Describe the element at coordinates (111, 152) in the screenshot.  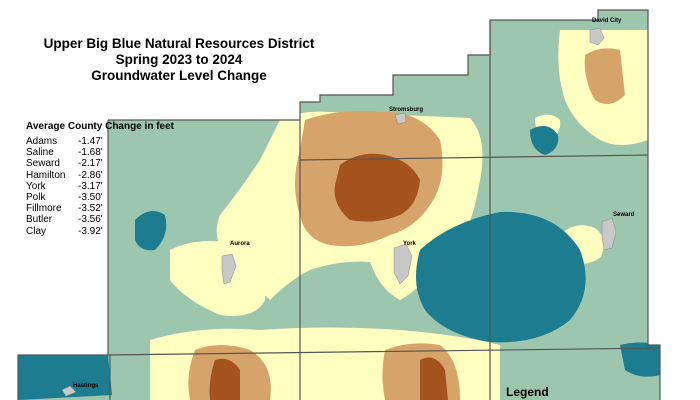
I see `county-row: Saline -1.68'` at that location.